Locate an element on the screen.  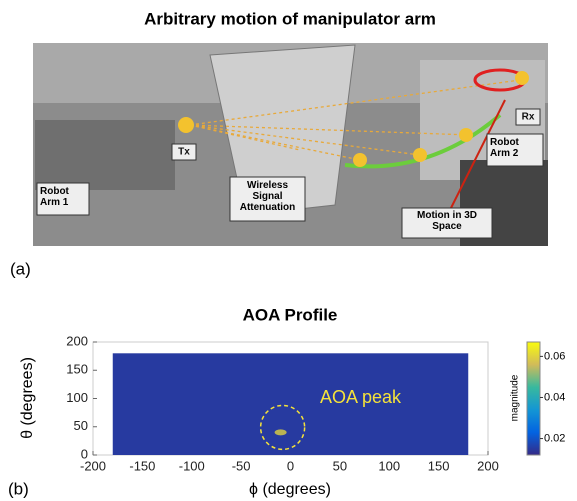
heatmap-background is located at coordinates (290, 404).